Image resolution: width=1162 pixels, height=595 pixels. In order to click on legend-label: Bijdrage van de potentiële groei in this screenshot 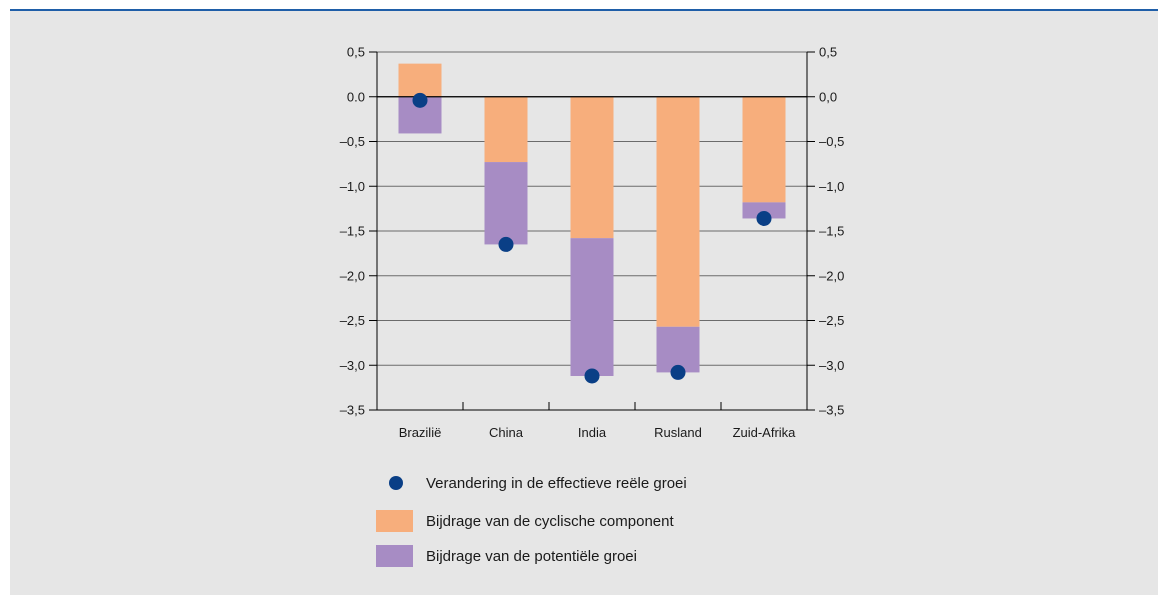, I will do `click(531, 556)`.